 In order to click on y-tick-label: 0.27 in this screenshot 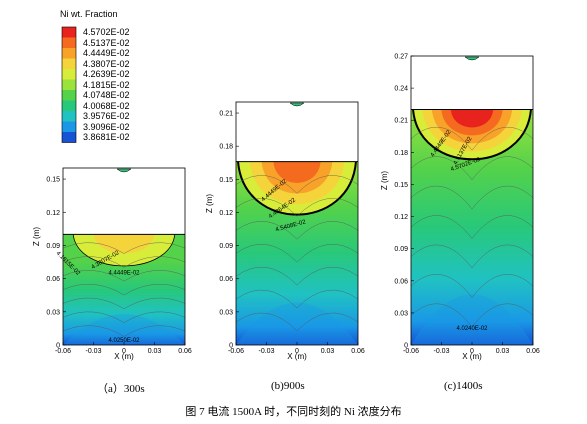, I will do `click(401, 57)`.